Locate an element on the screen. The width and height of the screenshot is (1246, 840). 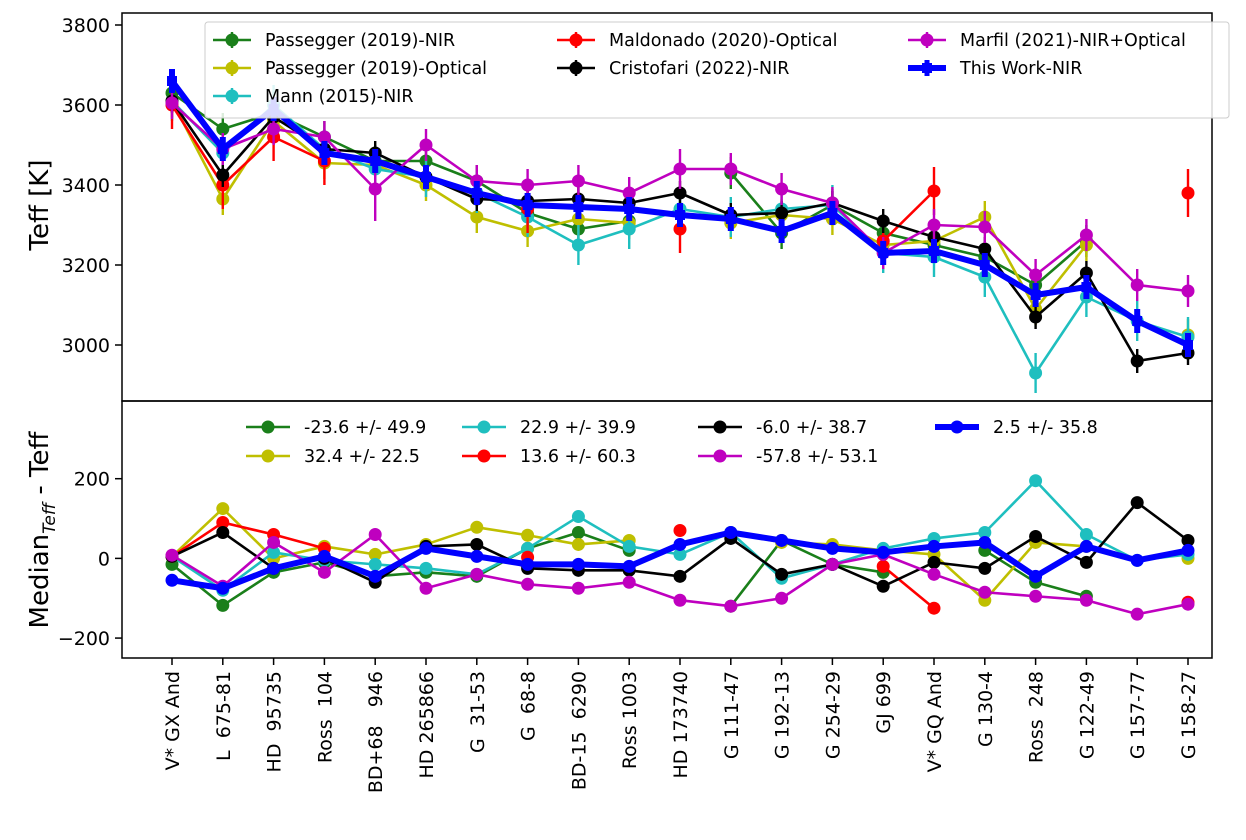
bottom-y-axis-label: MedianTeff - Teff is located at coordinates (42, 529).